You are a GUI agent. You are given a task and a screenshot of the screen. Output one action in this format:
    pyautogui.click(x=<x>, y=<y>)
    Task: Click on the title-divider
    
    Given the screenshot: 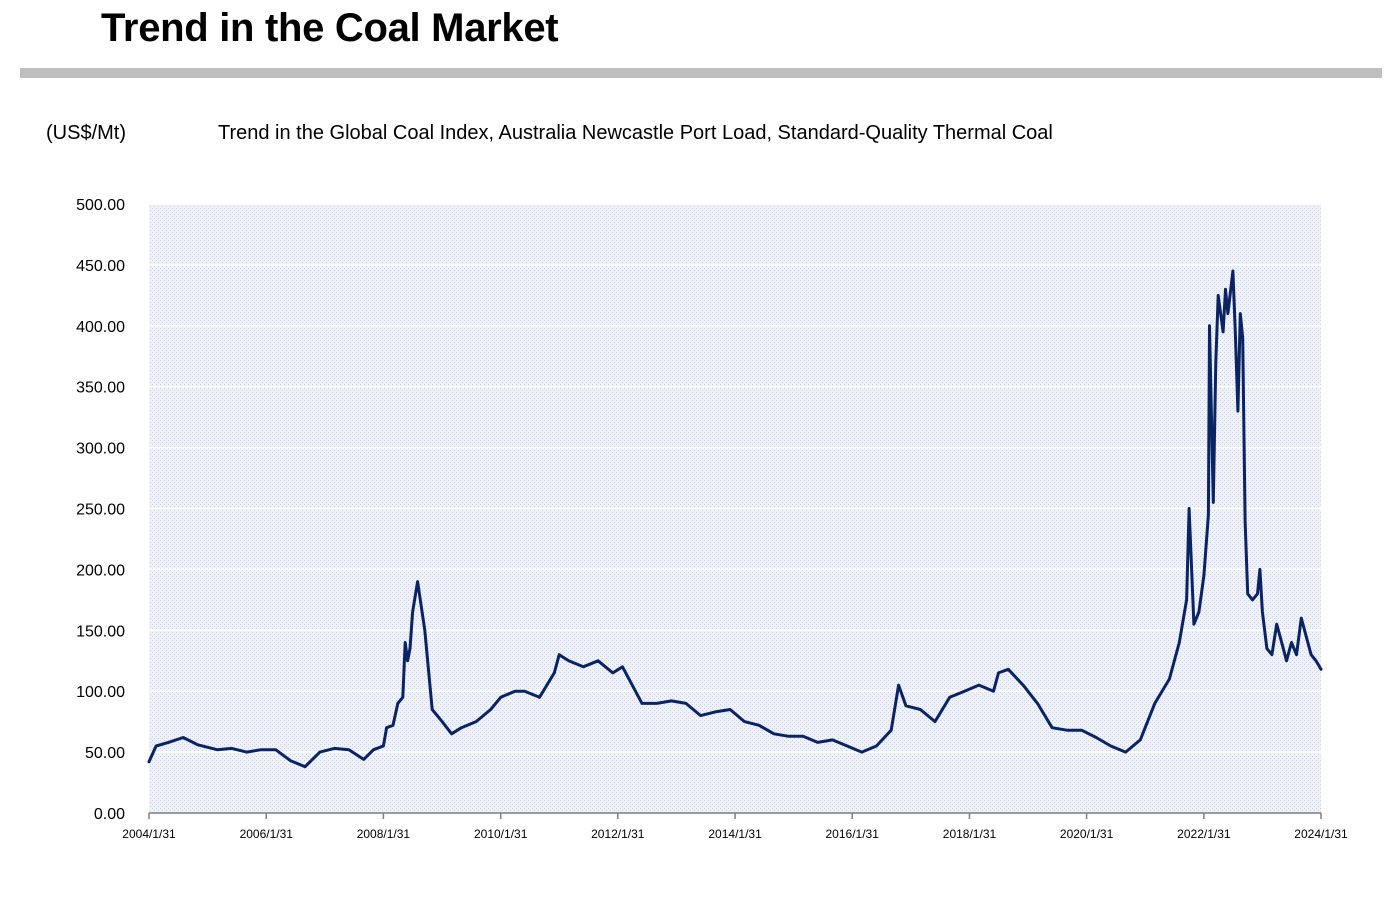 What is the action you would take?
    pyautogui.click(x=701, y=73)
    